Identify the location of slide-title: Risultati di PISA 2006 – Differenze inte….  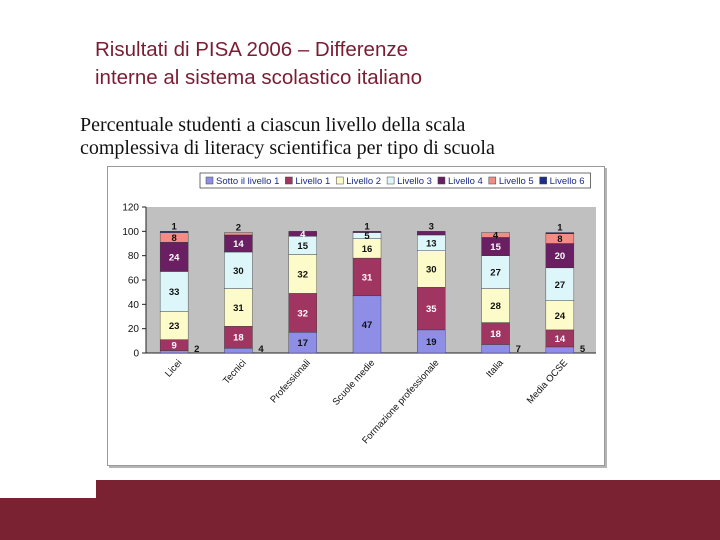
(375, 64).